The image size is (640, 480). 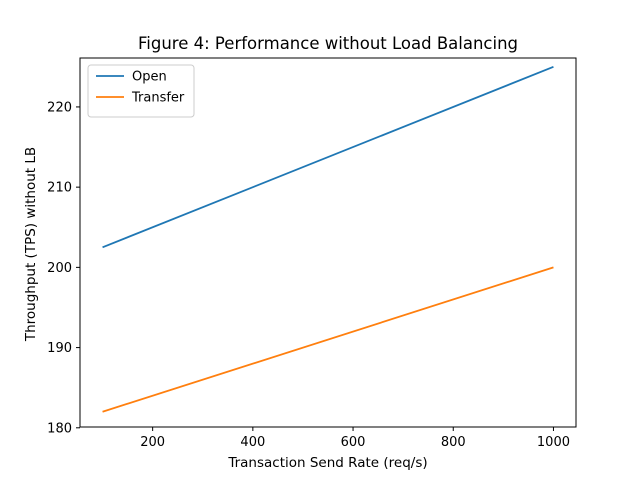 What do you see at coordinates (59, 188) in the screenshot?
I see `y-tick-label: 210` at bounding box center [59, 188].